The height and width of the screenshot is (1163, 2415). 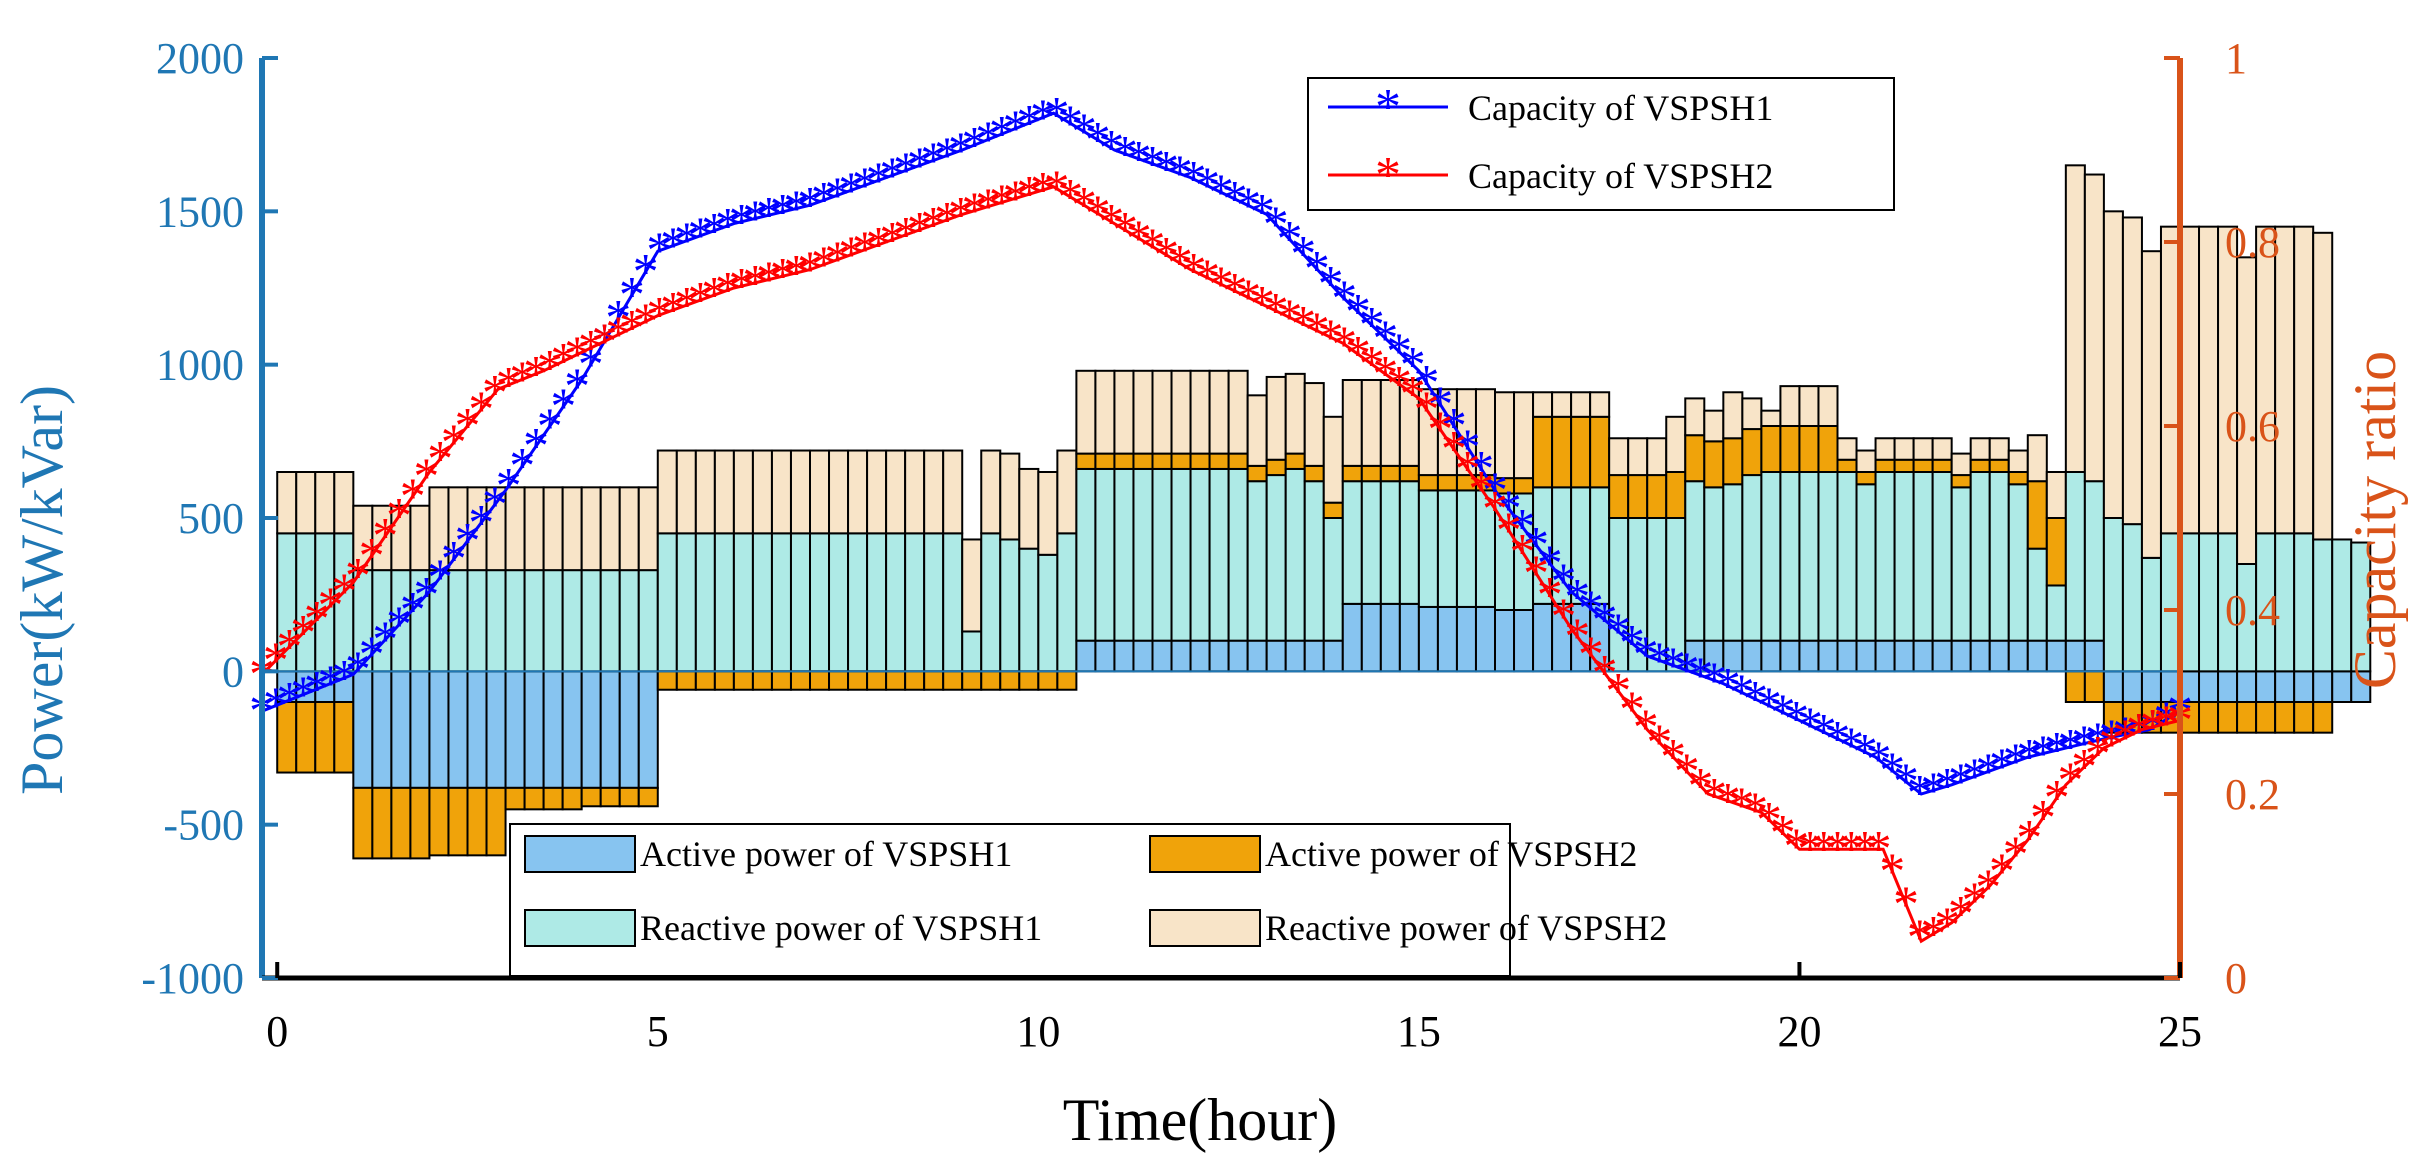 What do you see at coordinates (1451, 854) in the screenshot?
I see `legend-label-active2: Active power of VSPSH2` at bounding box center [1451, 854].